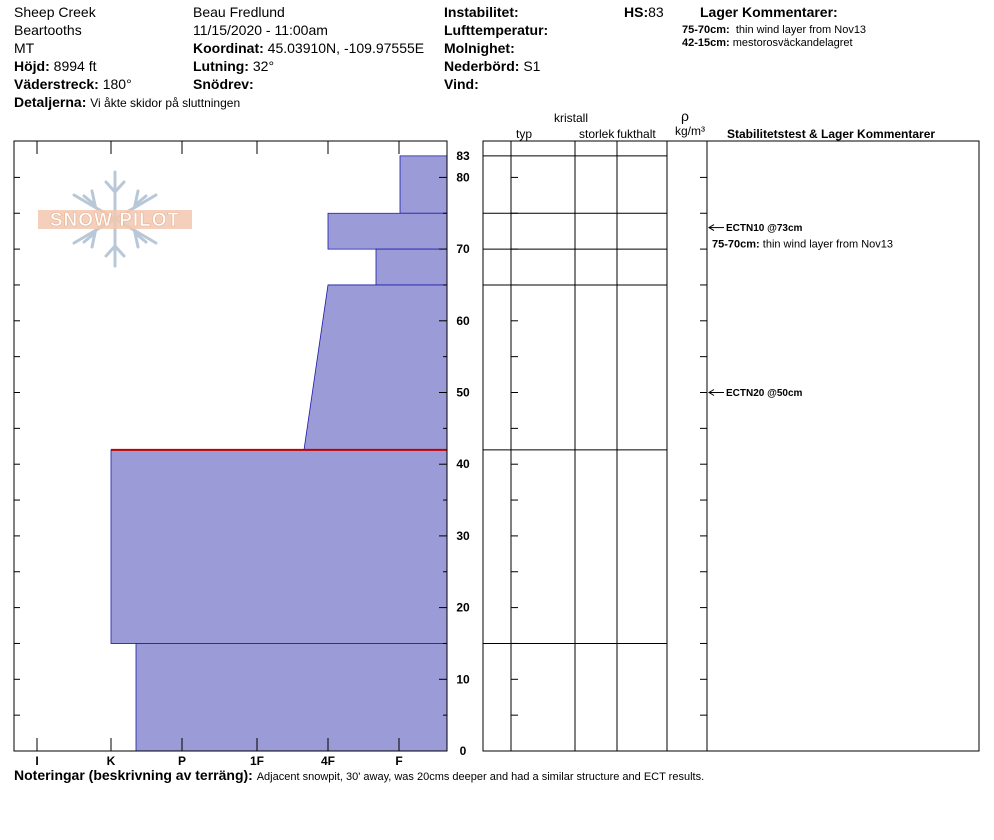  Describe the element at coordinates (479, 48) in the screenshot. I see `sky-cover-label: Molnighet:` at that location.